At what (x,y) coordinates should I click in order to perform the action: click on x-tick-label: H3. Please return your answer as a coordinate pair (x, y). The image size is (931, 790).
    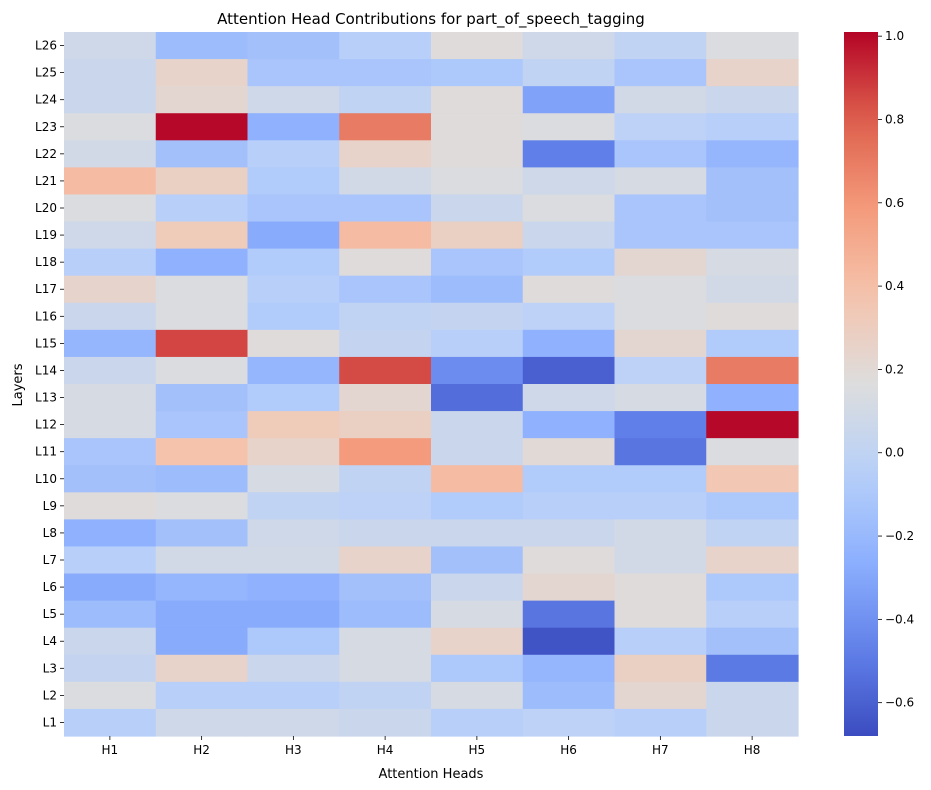
    Looking at the image, I should click on (293, 750).